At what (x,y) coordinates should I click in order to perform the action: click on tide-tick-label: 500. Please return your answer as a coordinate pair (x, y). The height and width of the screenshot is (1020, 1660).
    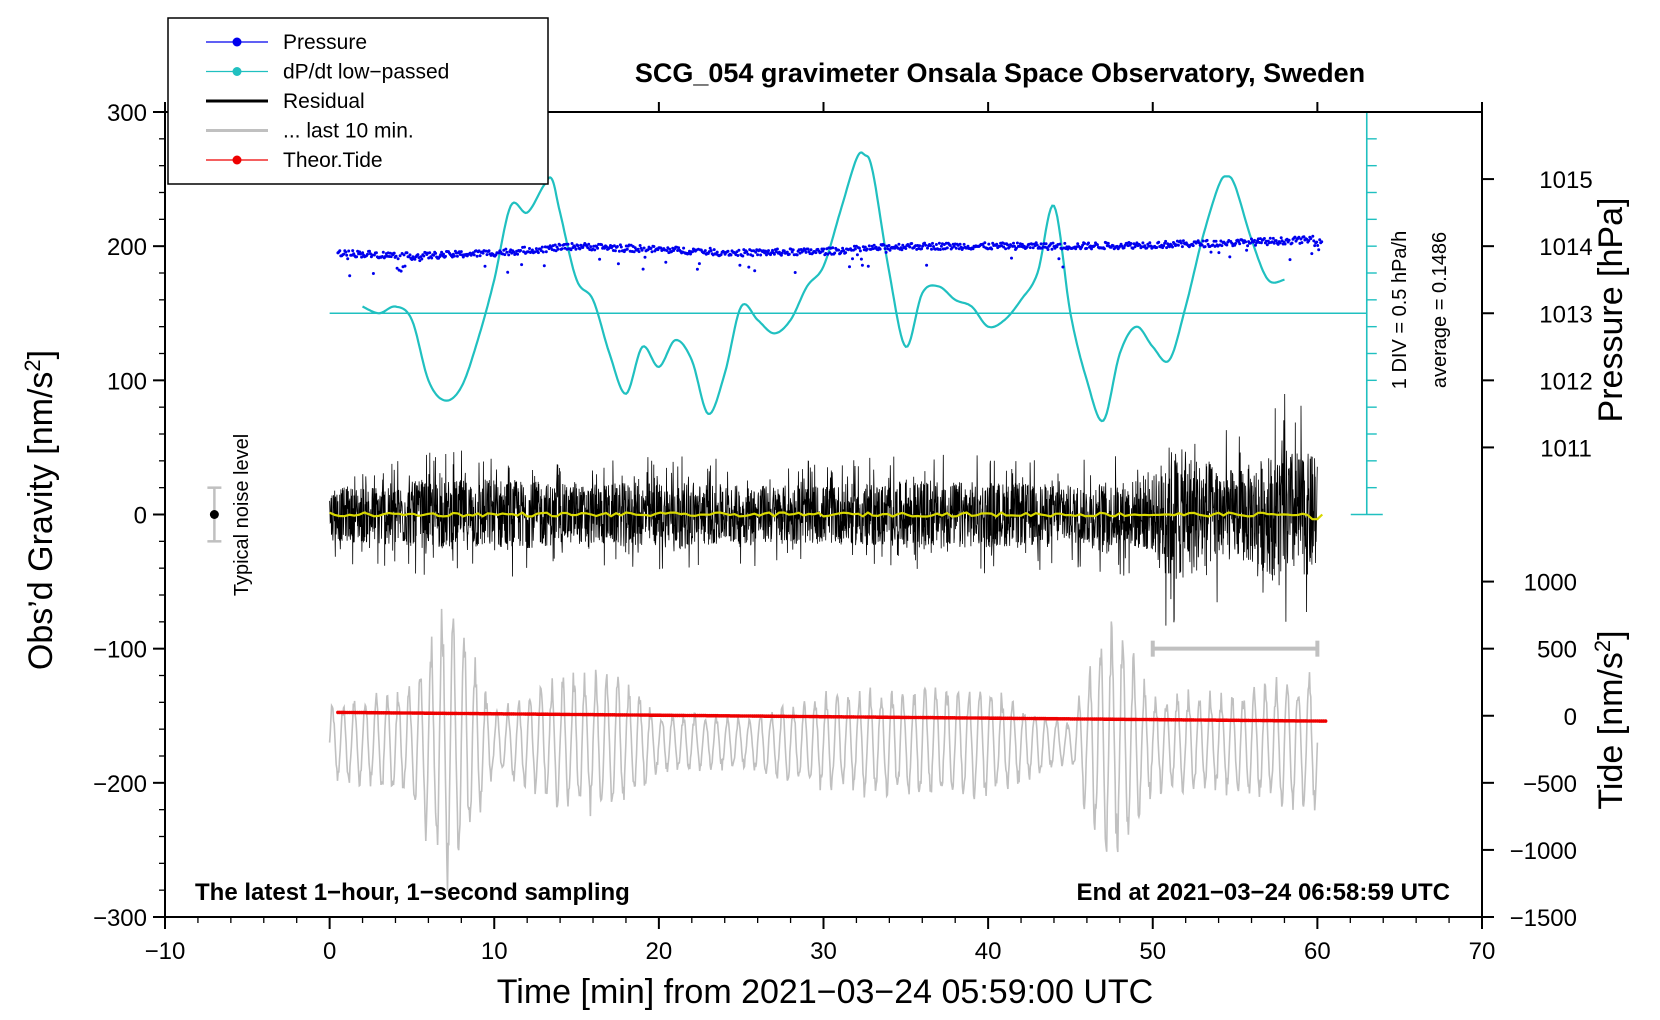
    Looking at the image, I should click on (1557, 650).